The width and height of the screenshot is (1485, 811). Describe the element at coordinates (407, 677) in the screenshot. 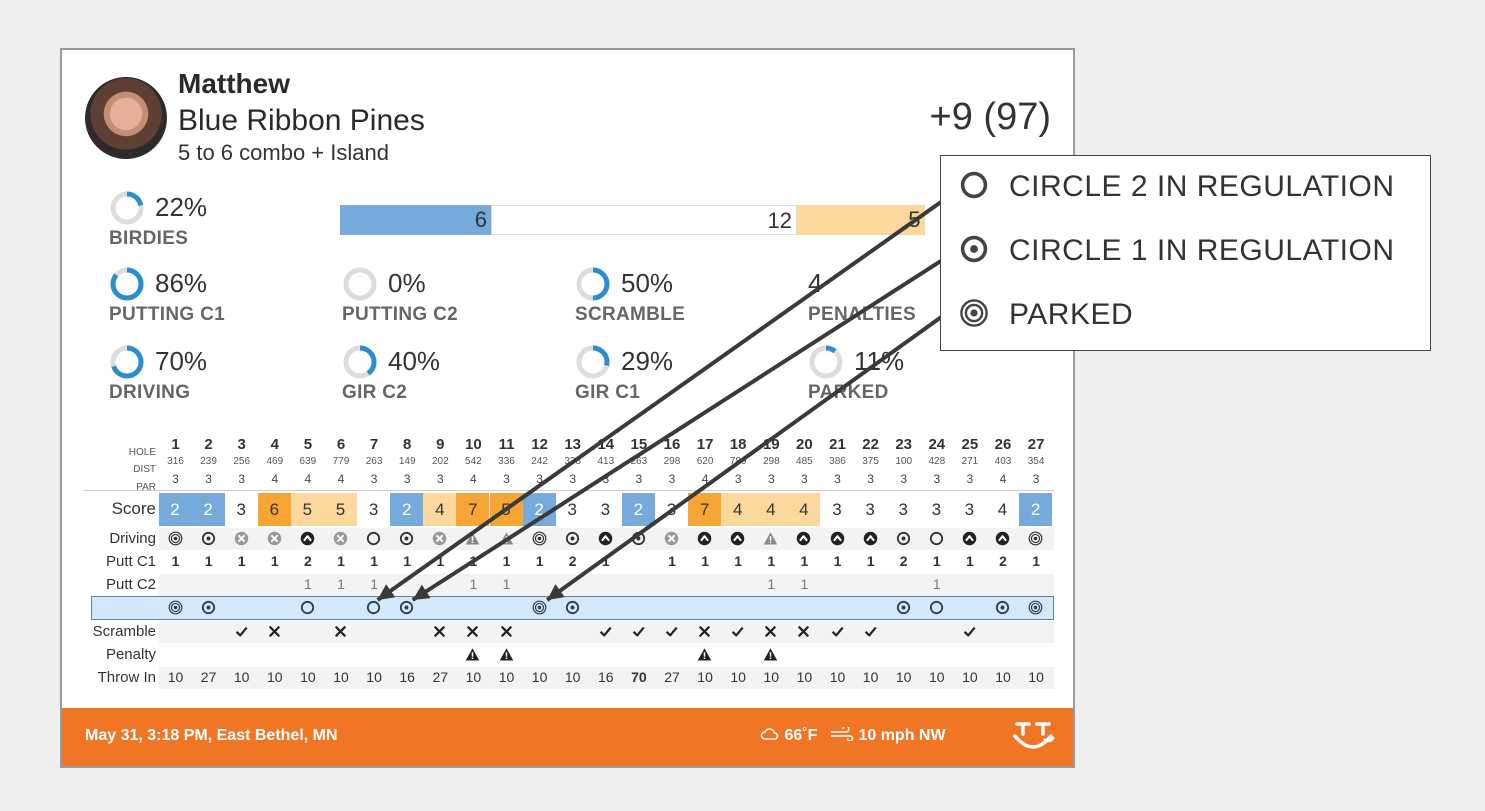

I see `throw-in-cell: 16` at that location.